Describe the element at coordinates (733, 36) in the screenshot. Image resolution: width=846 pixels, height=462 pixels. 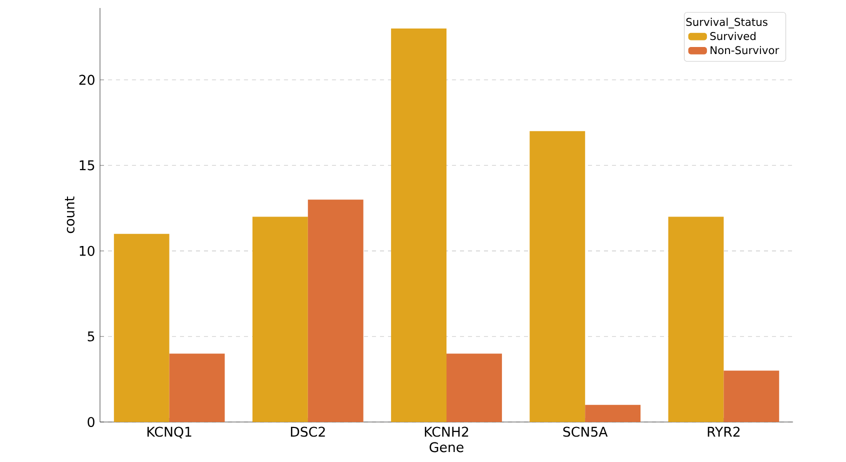
I see `legend-label: Survived` at that location.